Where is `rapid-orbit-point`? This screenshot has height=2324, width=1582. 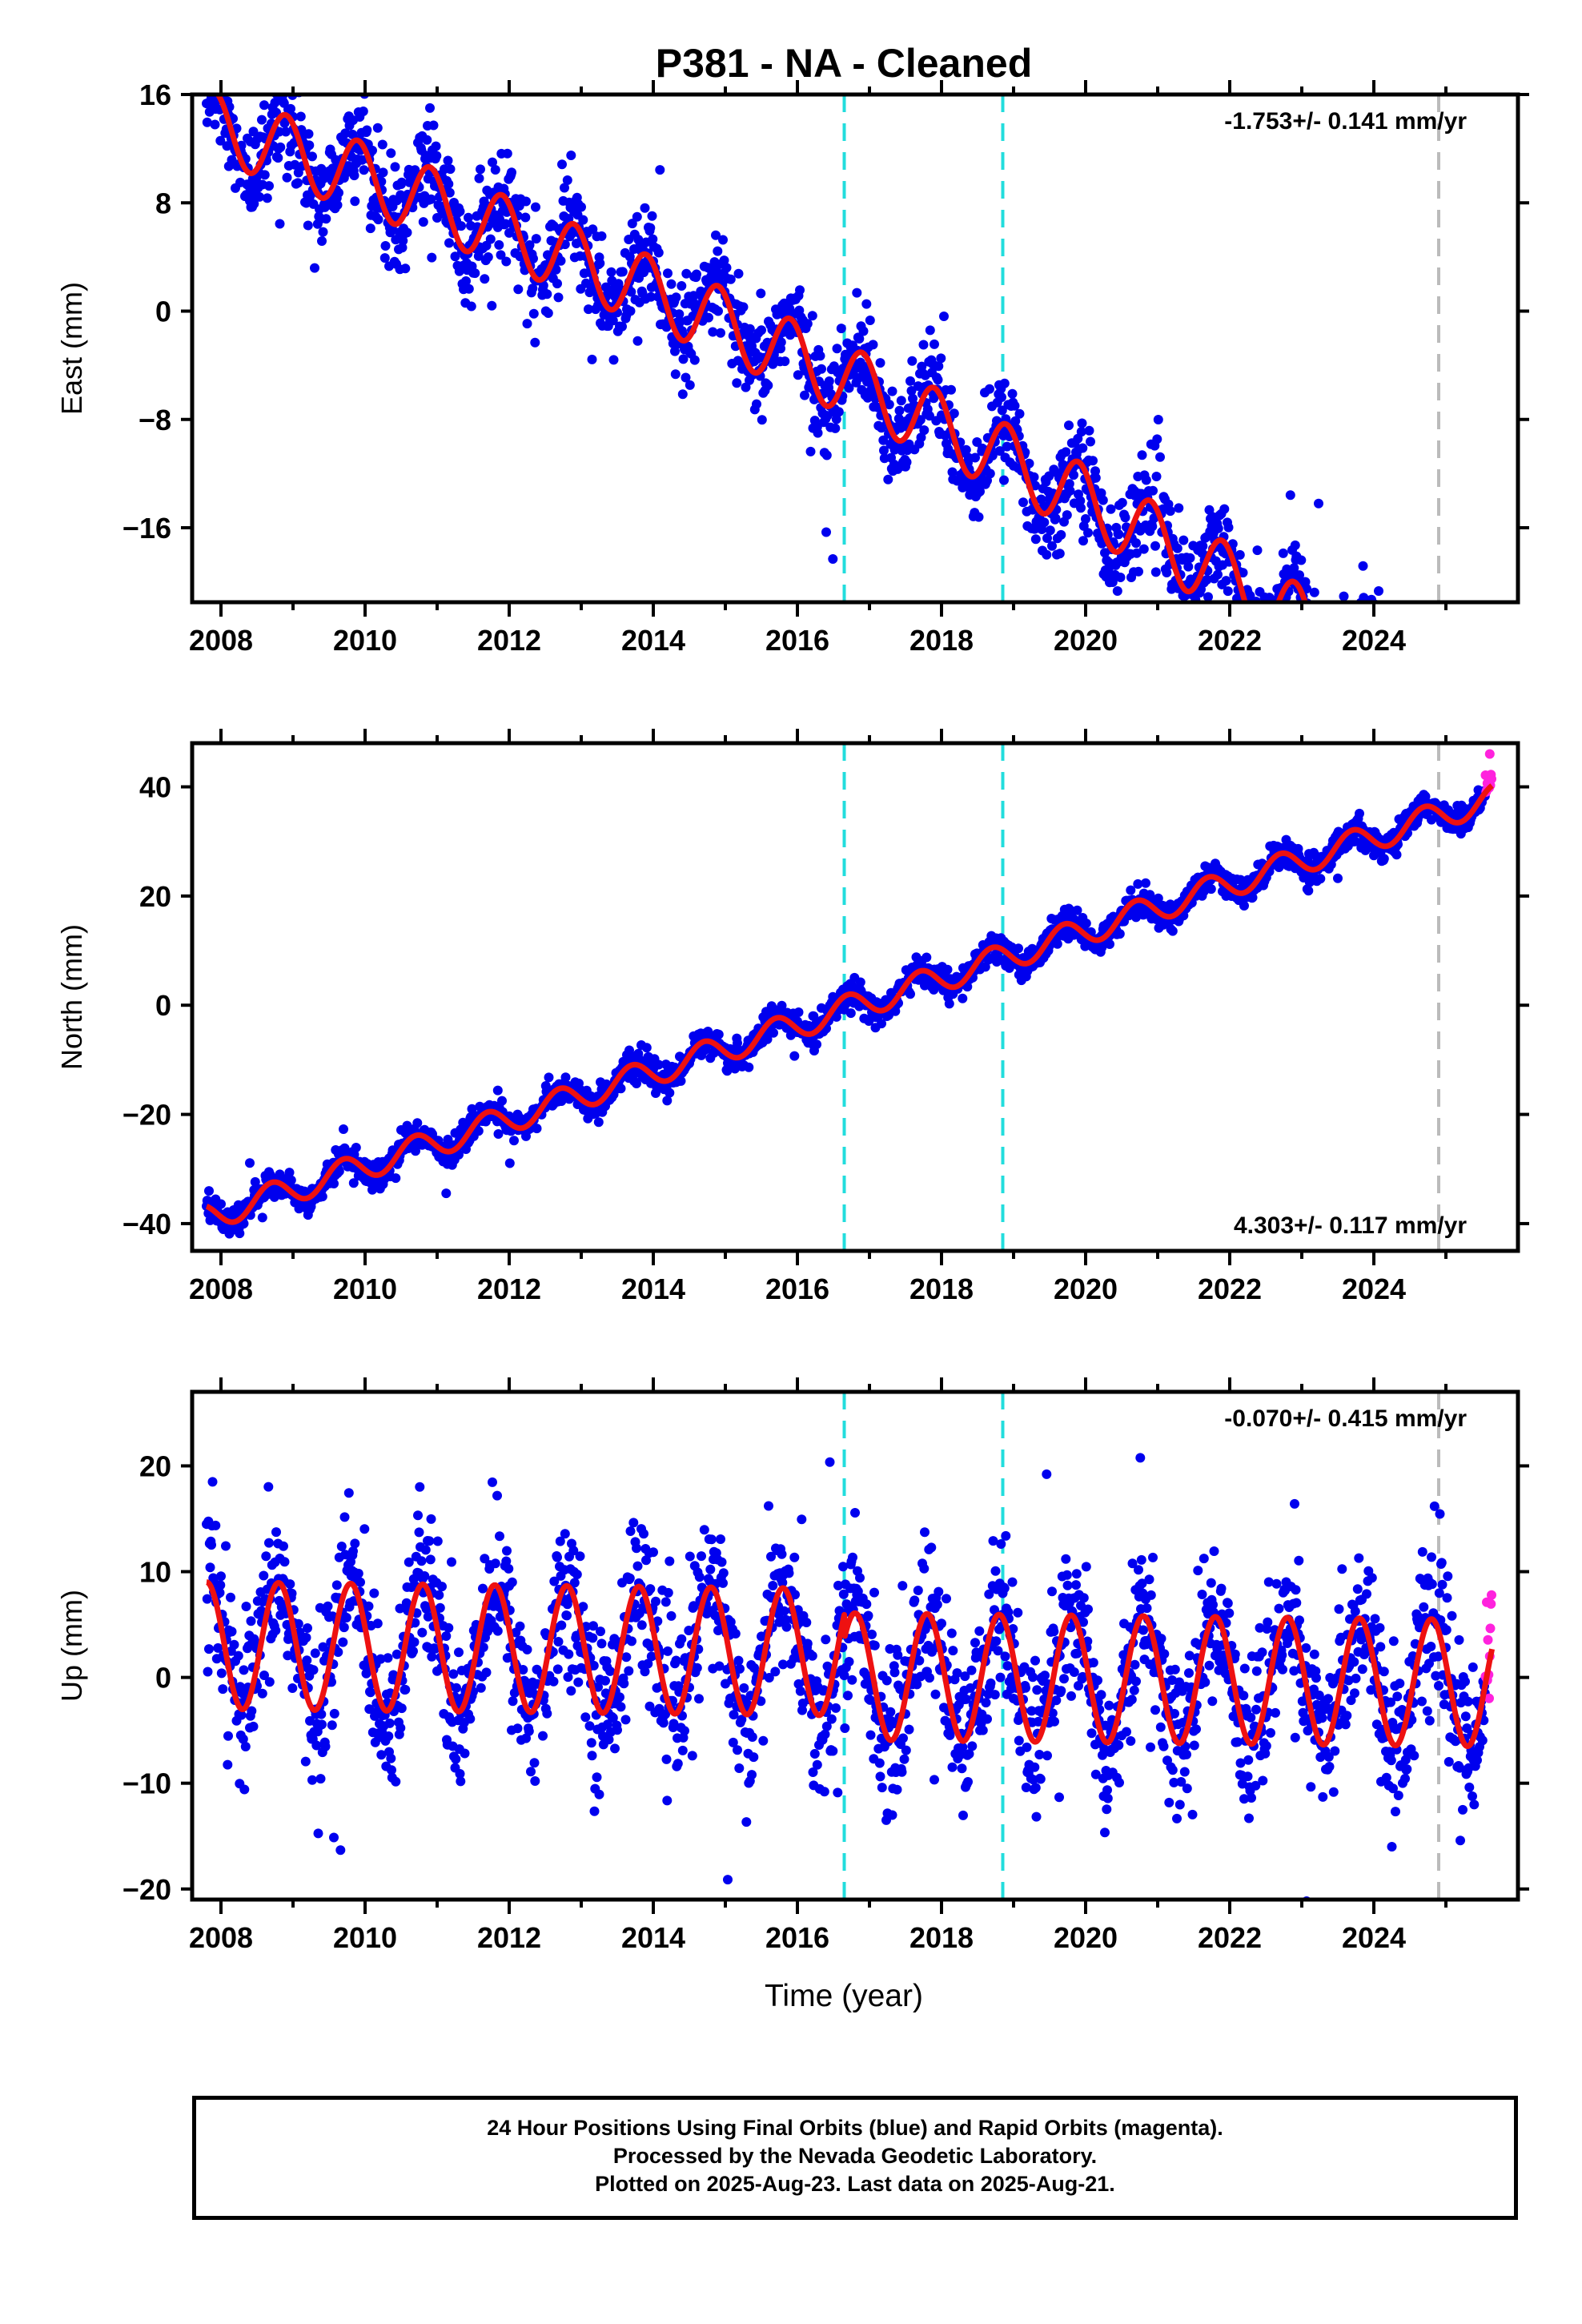
rapid-orbit-point is located at coordinates (1486, 736).